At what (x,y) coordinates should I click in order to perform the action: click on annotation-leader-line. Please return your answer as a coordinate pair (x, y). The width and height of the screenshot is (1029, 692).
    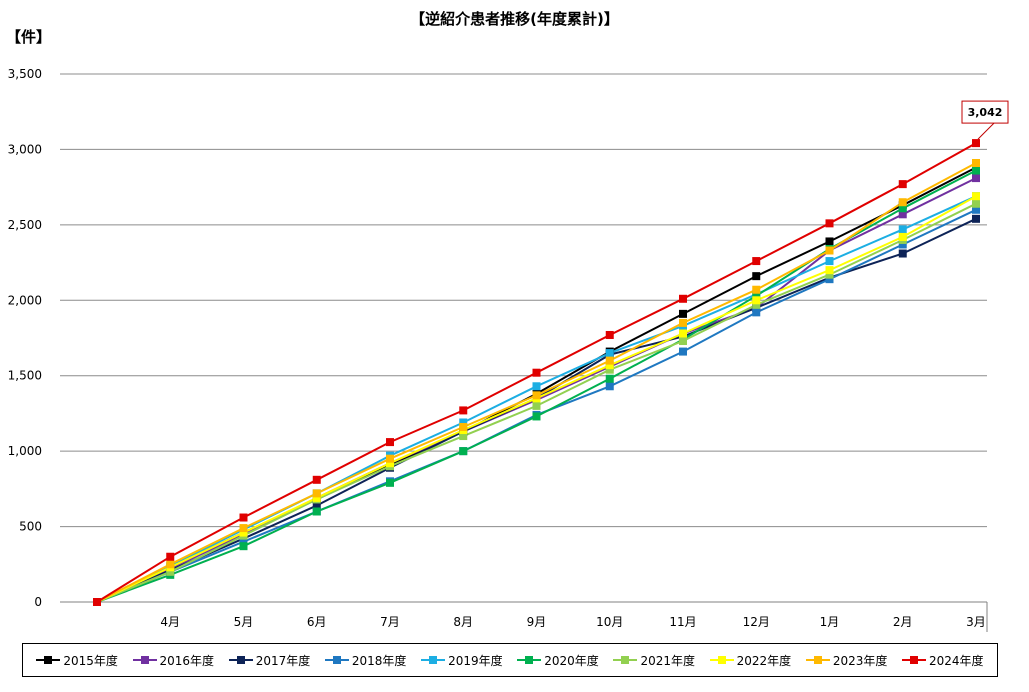
    Looking at the image, I should click on (986, 131).